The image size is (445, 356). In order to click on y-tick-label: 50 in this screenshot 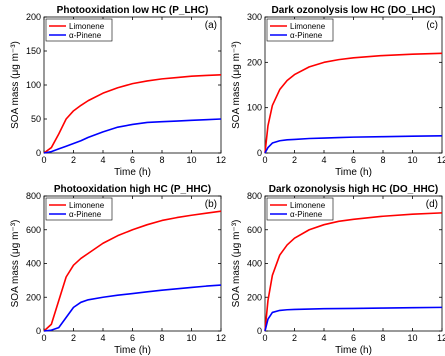, I will do `click(36, 119)`.